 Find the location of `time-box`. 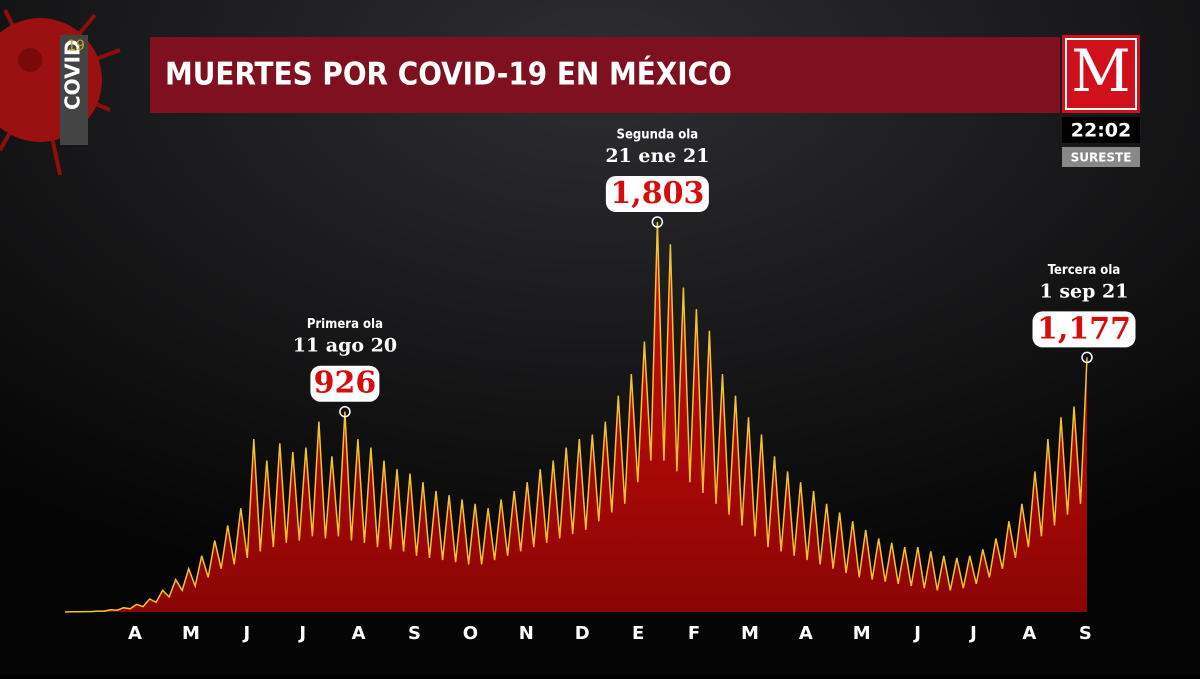

time-box is located at coordinates (1101, 130).